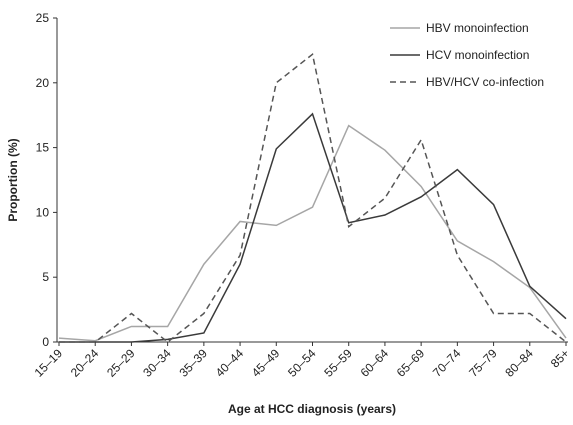 This screenshot has height=425, width=573. Describe the element at coordinates (483, 363) in the screenshot. I see `x-tick-label: 75–79` at that location.